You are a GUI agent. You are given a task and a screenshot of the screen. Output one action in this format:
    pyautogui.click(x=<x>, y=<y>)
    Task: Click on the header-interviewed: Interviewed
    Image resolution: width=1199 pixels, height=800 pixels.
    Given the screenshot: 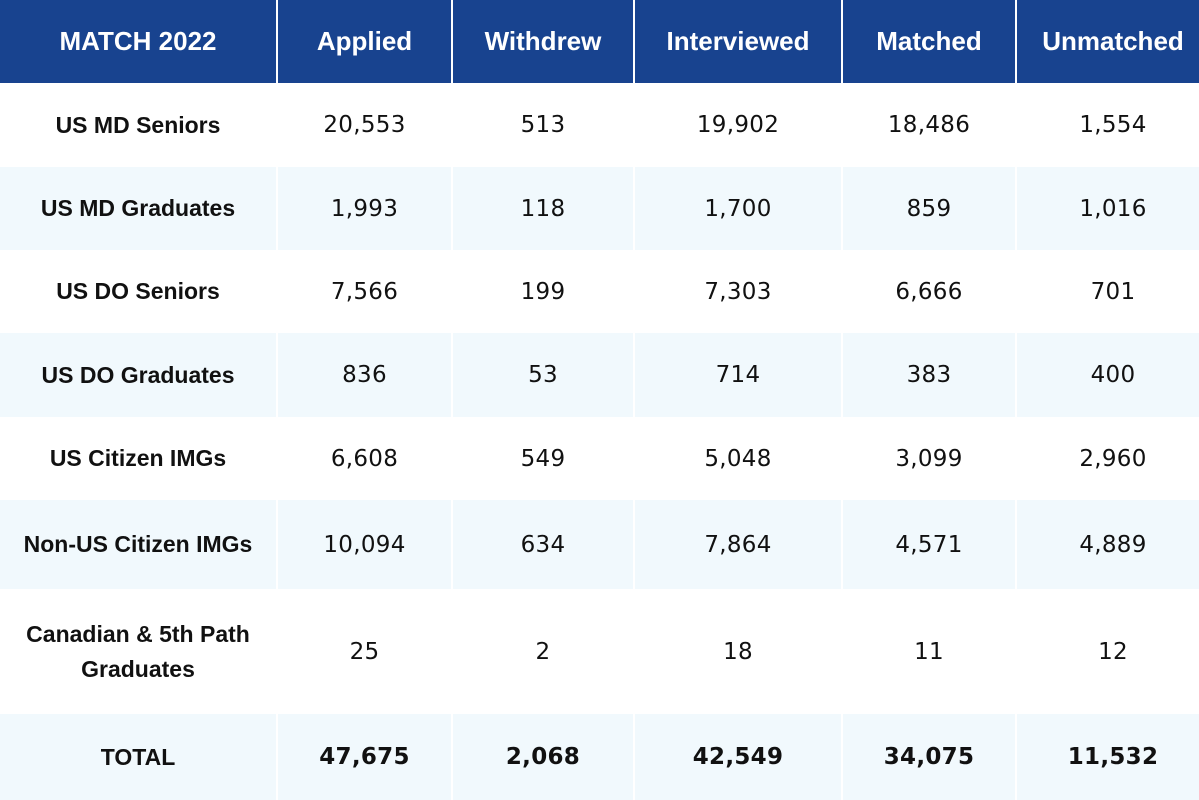 What is the action you would take?
    pyautogui.click(x=738, y=41)
    